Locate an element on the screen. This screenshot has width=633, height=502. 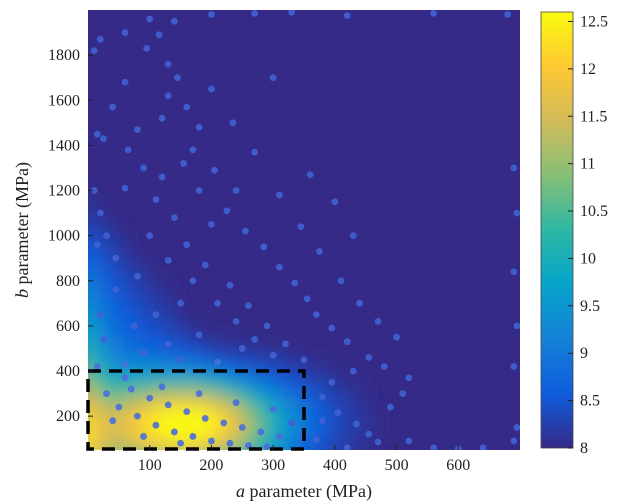
x-tick-label: 300 is located at coordinates (273, 465).